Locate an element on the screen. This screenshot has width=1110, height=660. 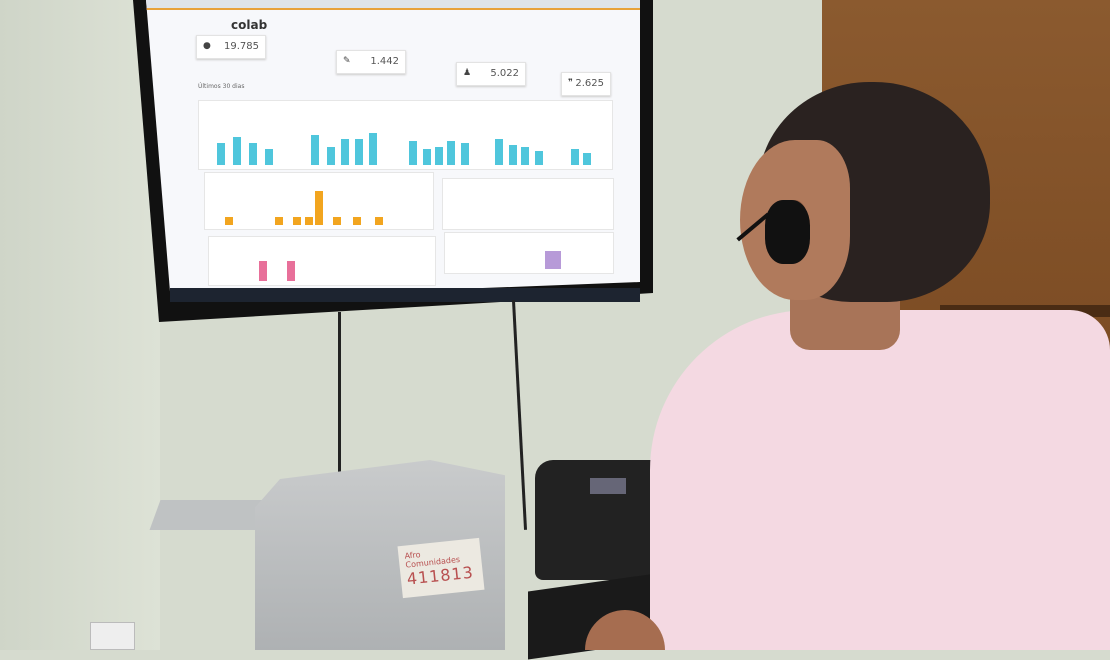
edit-icon: ✎ is located at coordinates (347, 61).